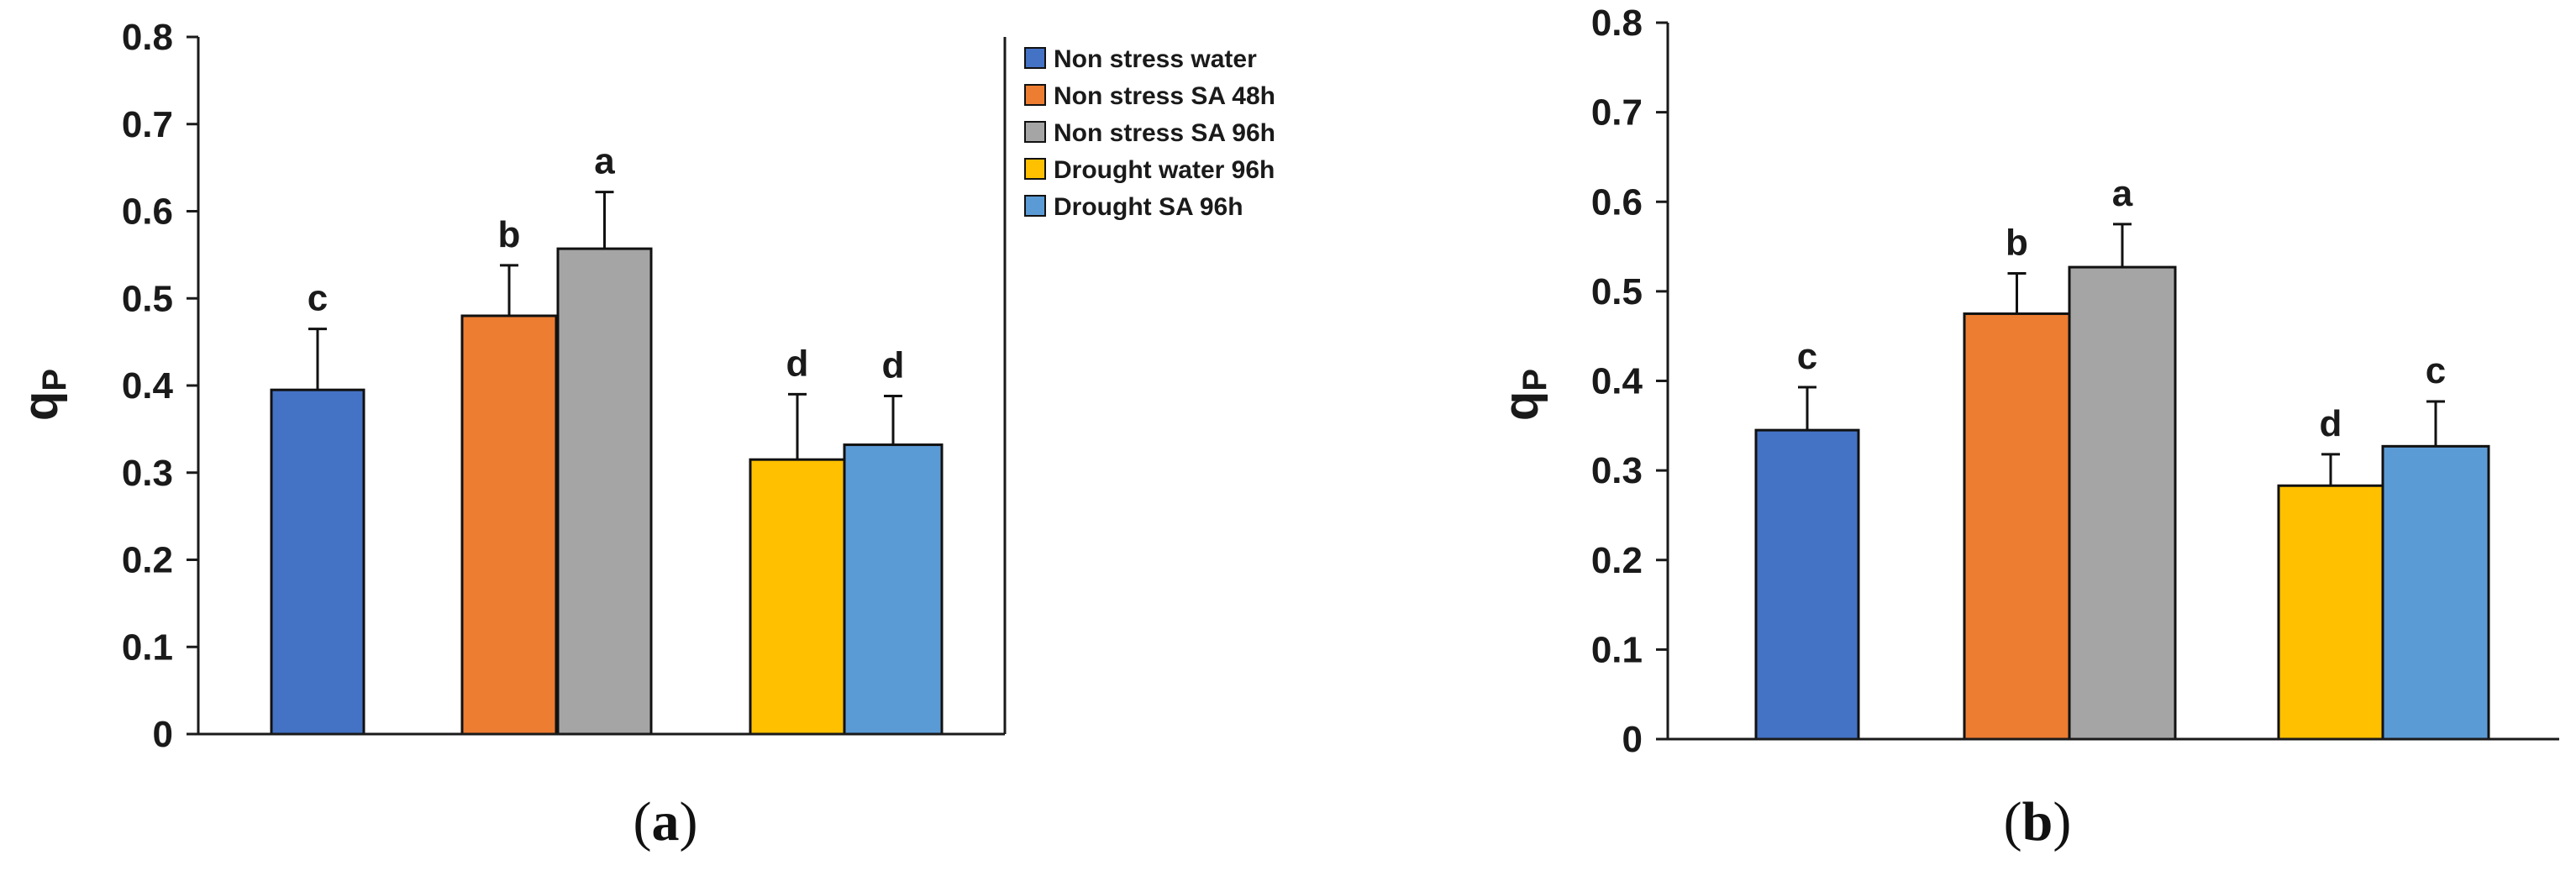  What do you see at coordinates (1164, 170) in the screenshot?
I see `legend-label: Drought water 96h` at bounding box center [1164, 170].